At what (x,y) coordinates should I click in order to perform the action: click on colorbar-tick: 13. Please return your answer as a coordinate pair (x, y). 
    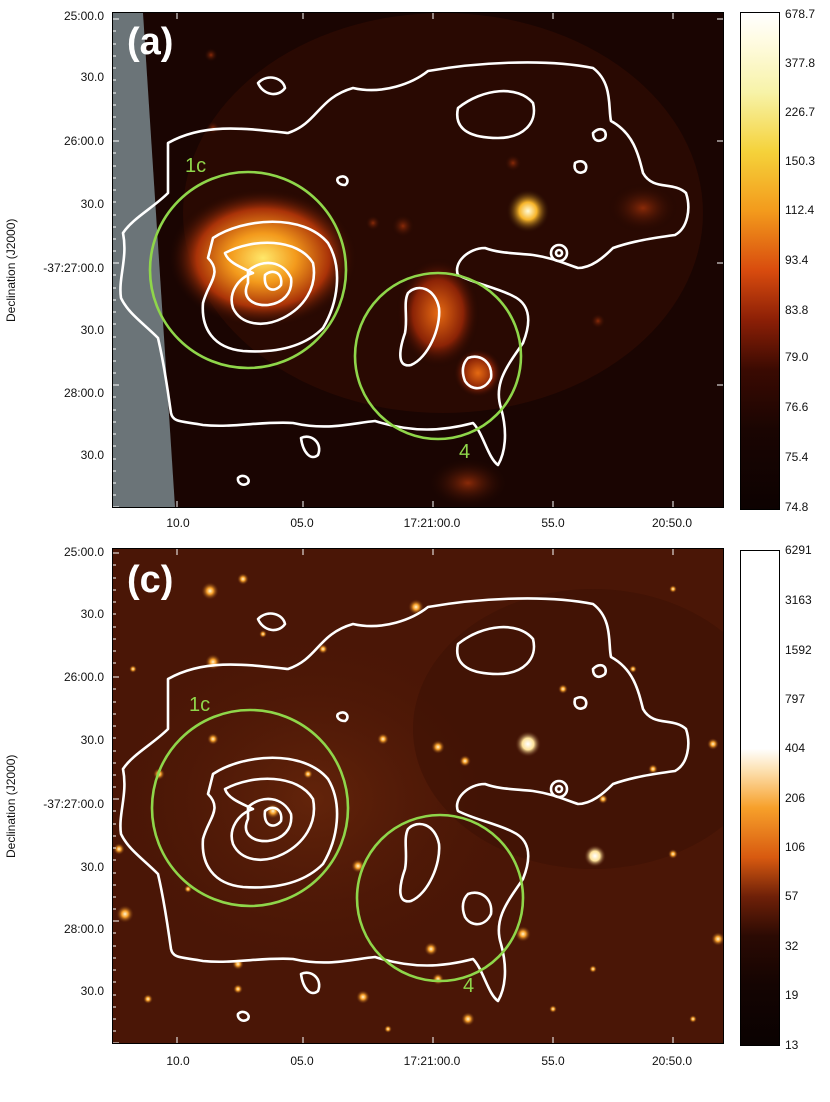
    Looking at the image, I should click on (792, 1045).